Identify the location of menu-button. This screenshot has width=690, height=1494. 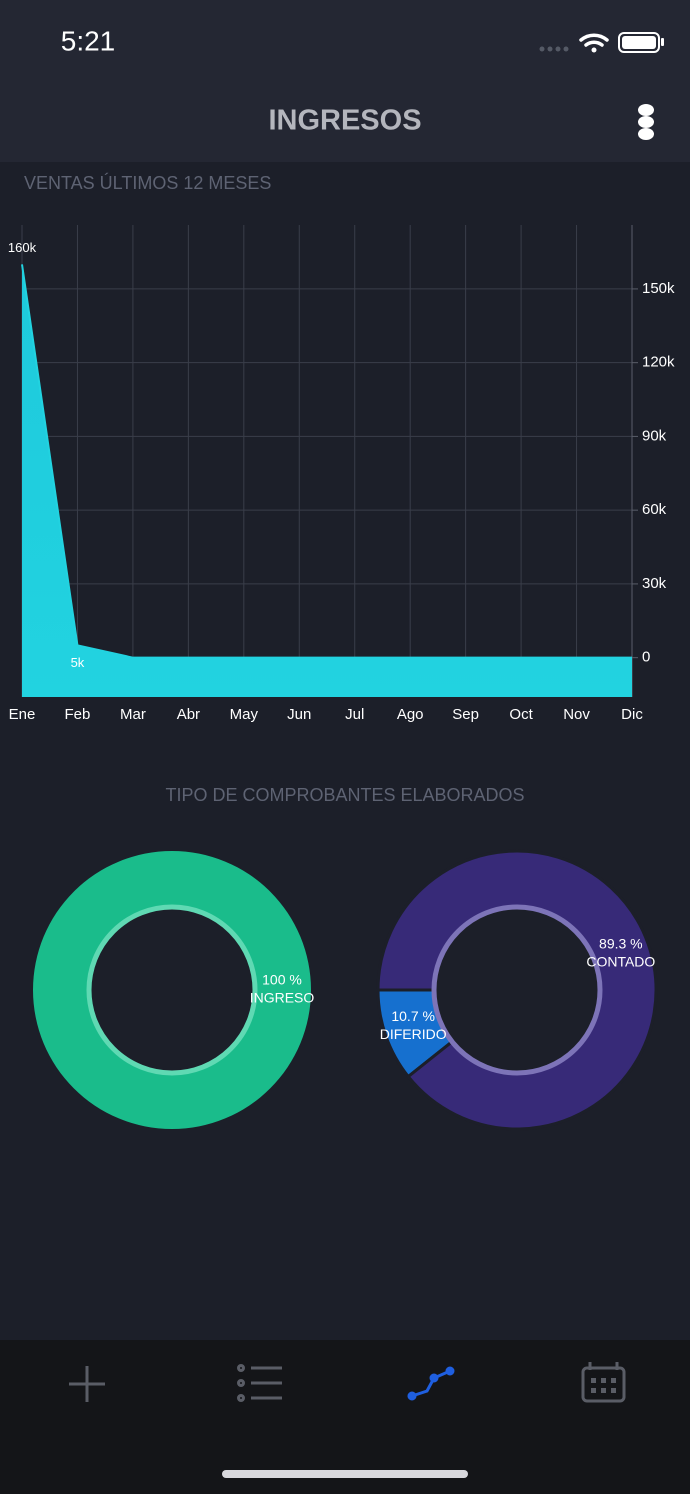
(646, 122).